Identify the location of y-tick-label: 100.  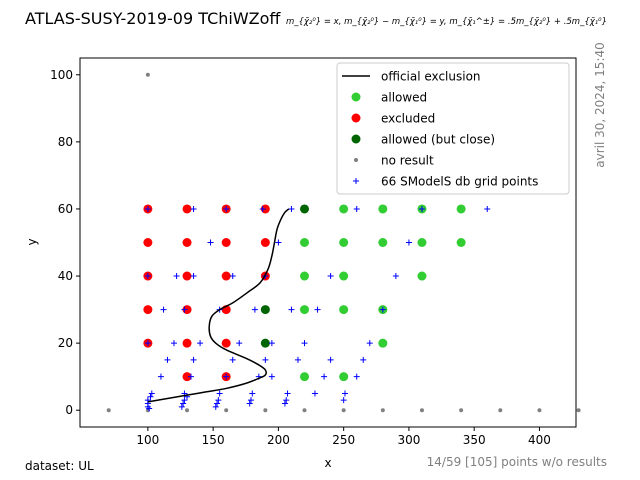
(61, 75).